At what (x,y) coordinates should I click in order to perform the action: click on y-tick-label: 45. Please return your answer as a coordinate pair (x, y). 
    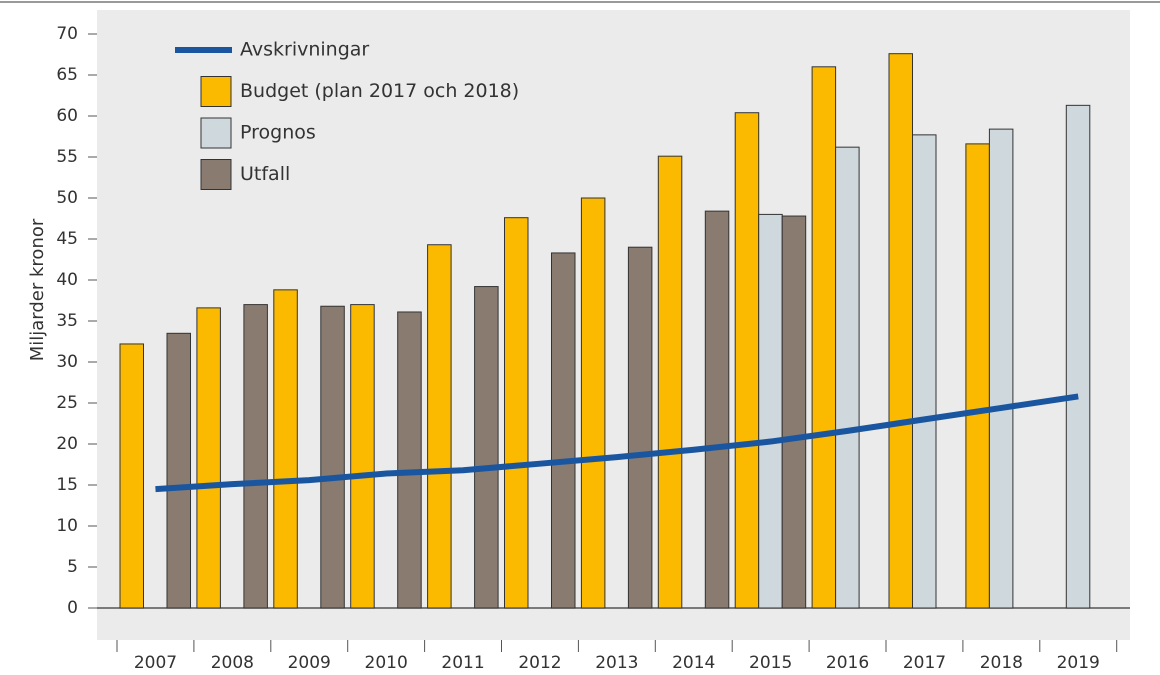
    Looking at the image, I should click on (67, 239).